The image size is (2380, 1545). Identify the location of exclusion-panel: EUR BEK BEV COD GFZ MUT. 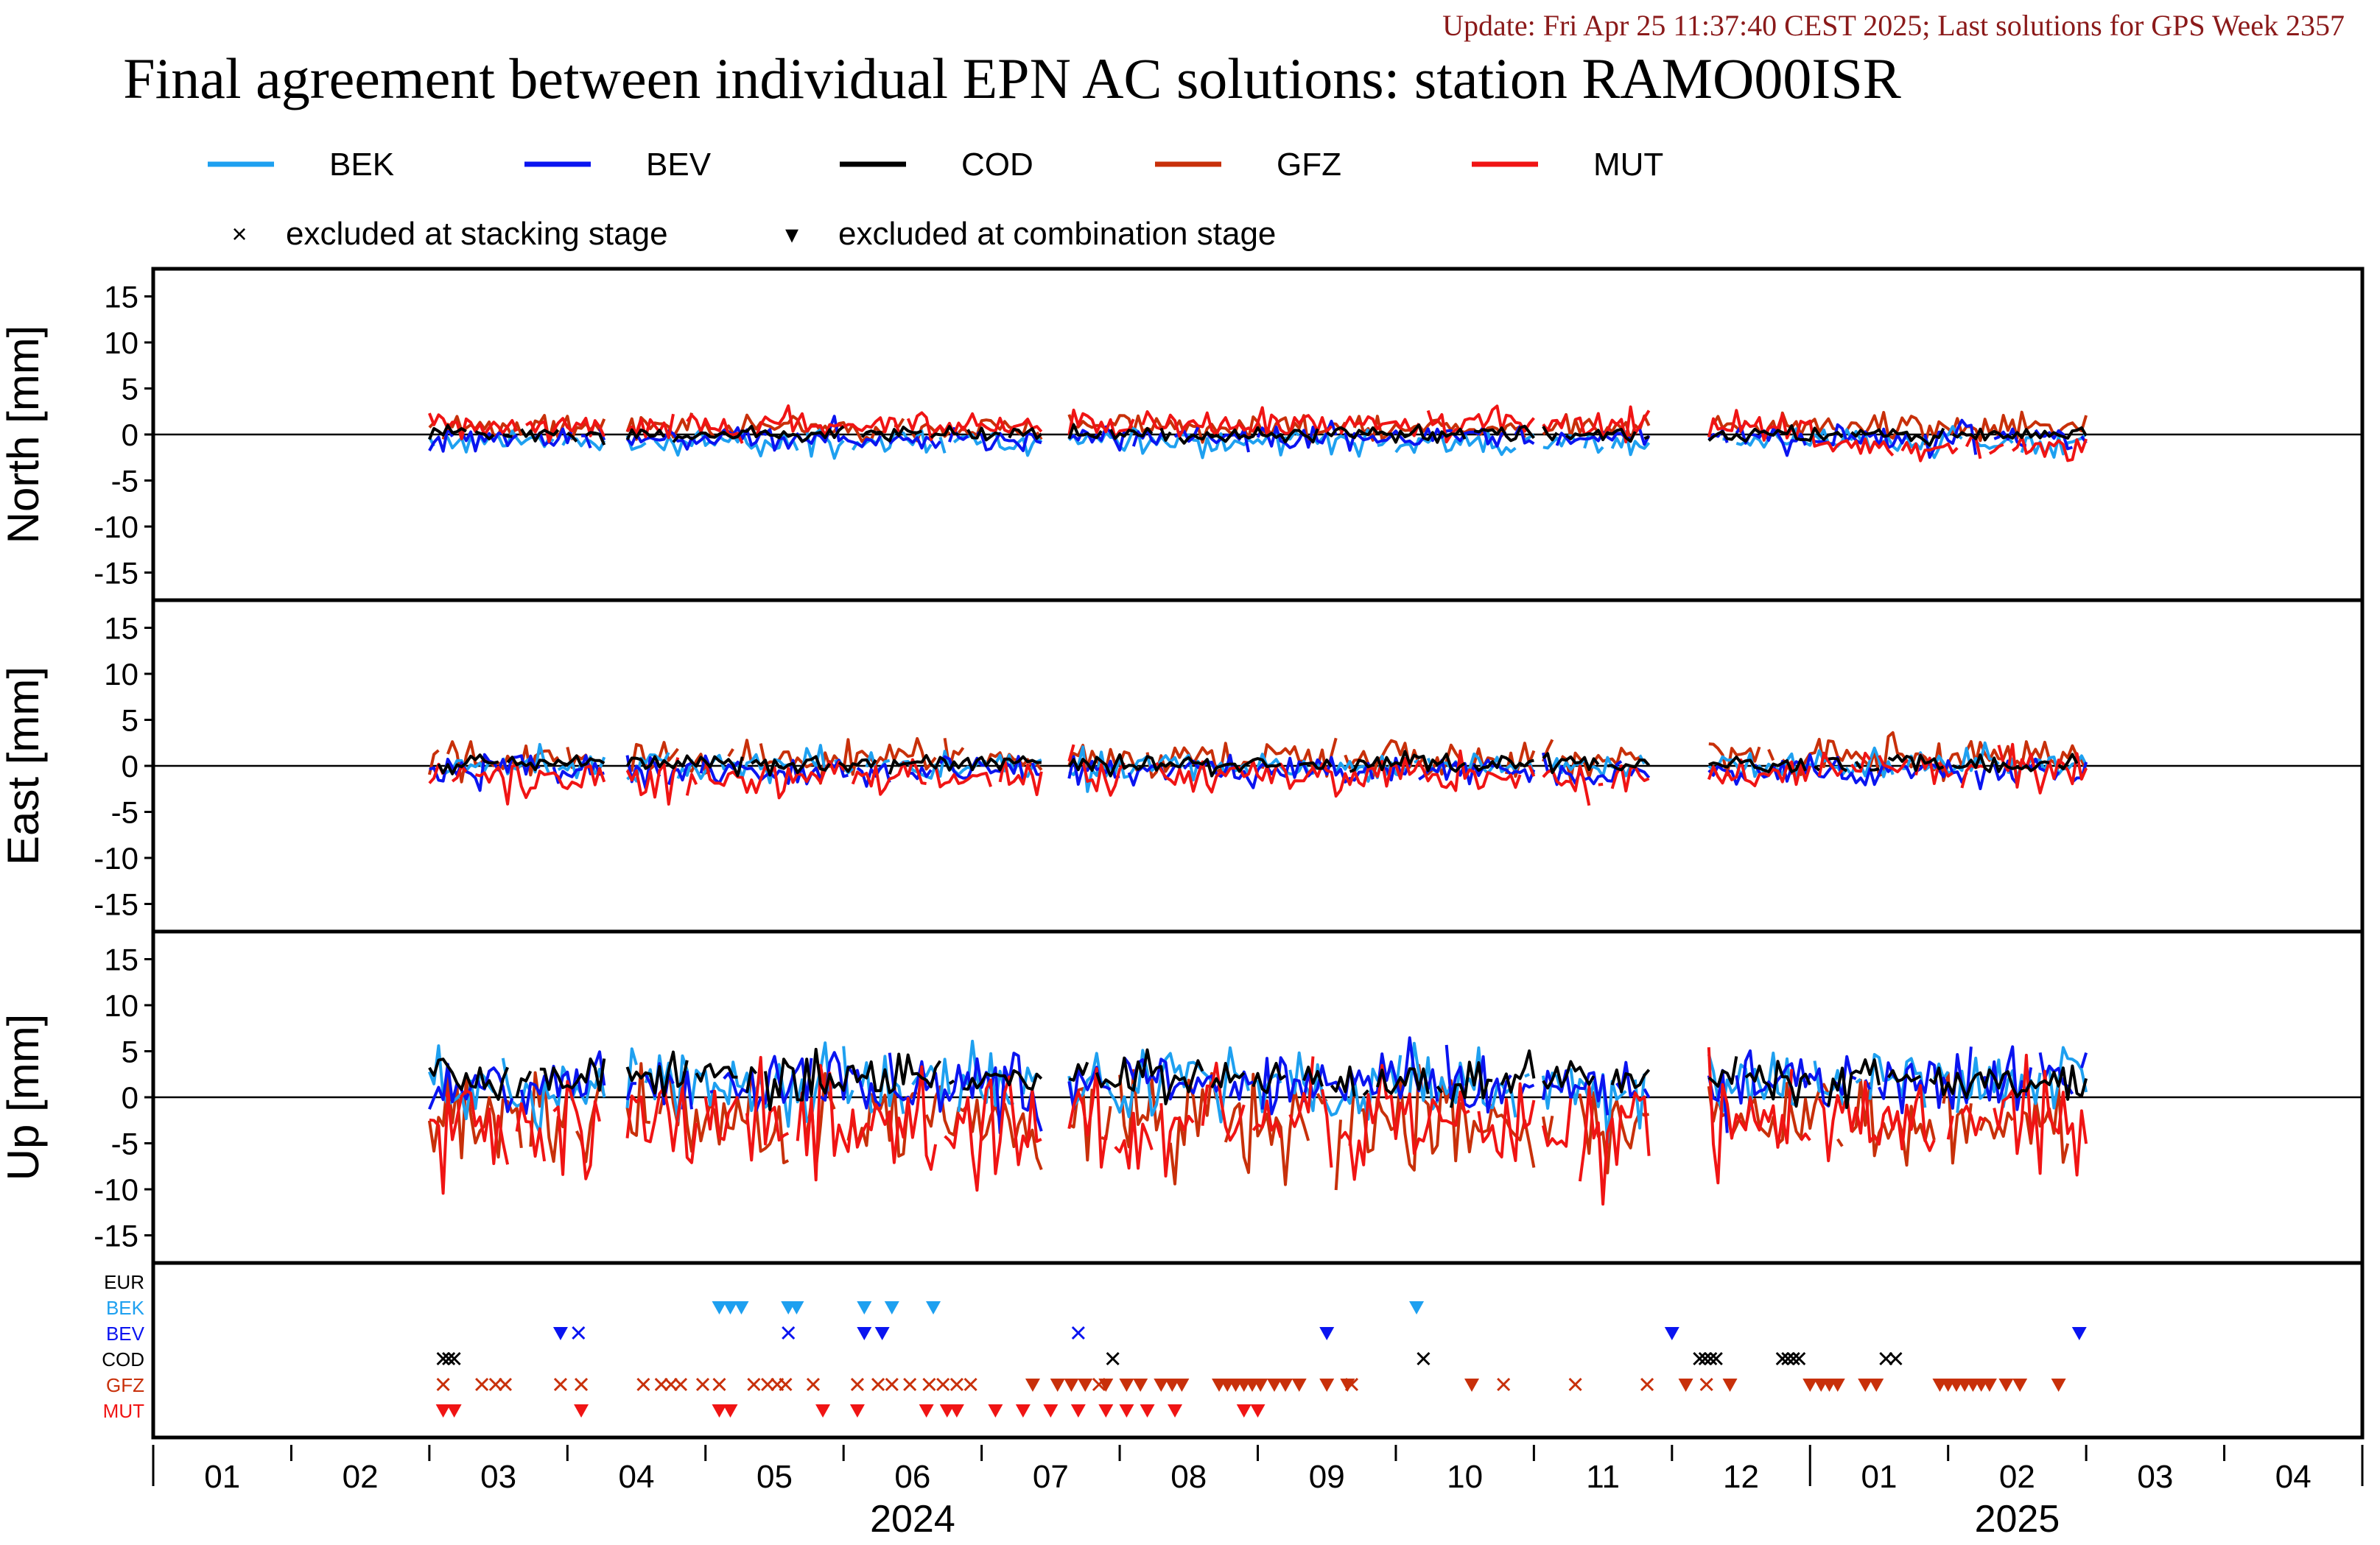
(1233, 1350).